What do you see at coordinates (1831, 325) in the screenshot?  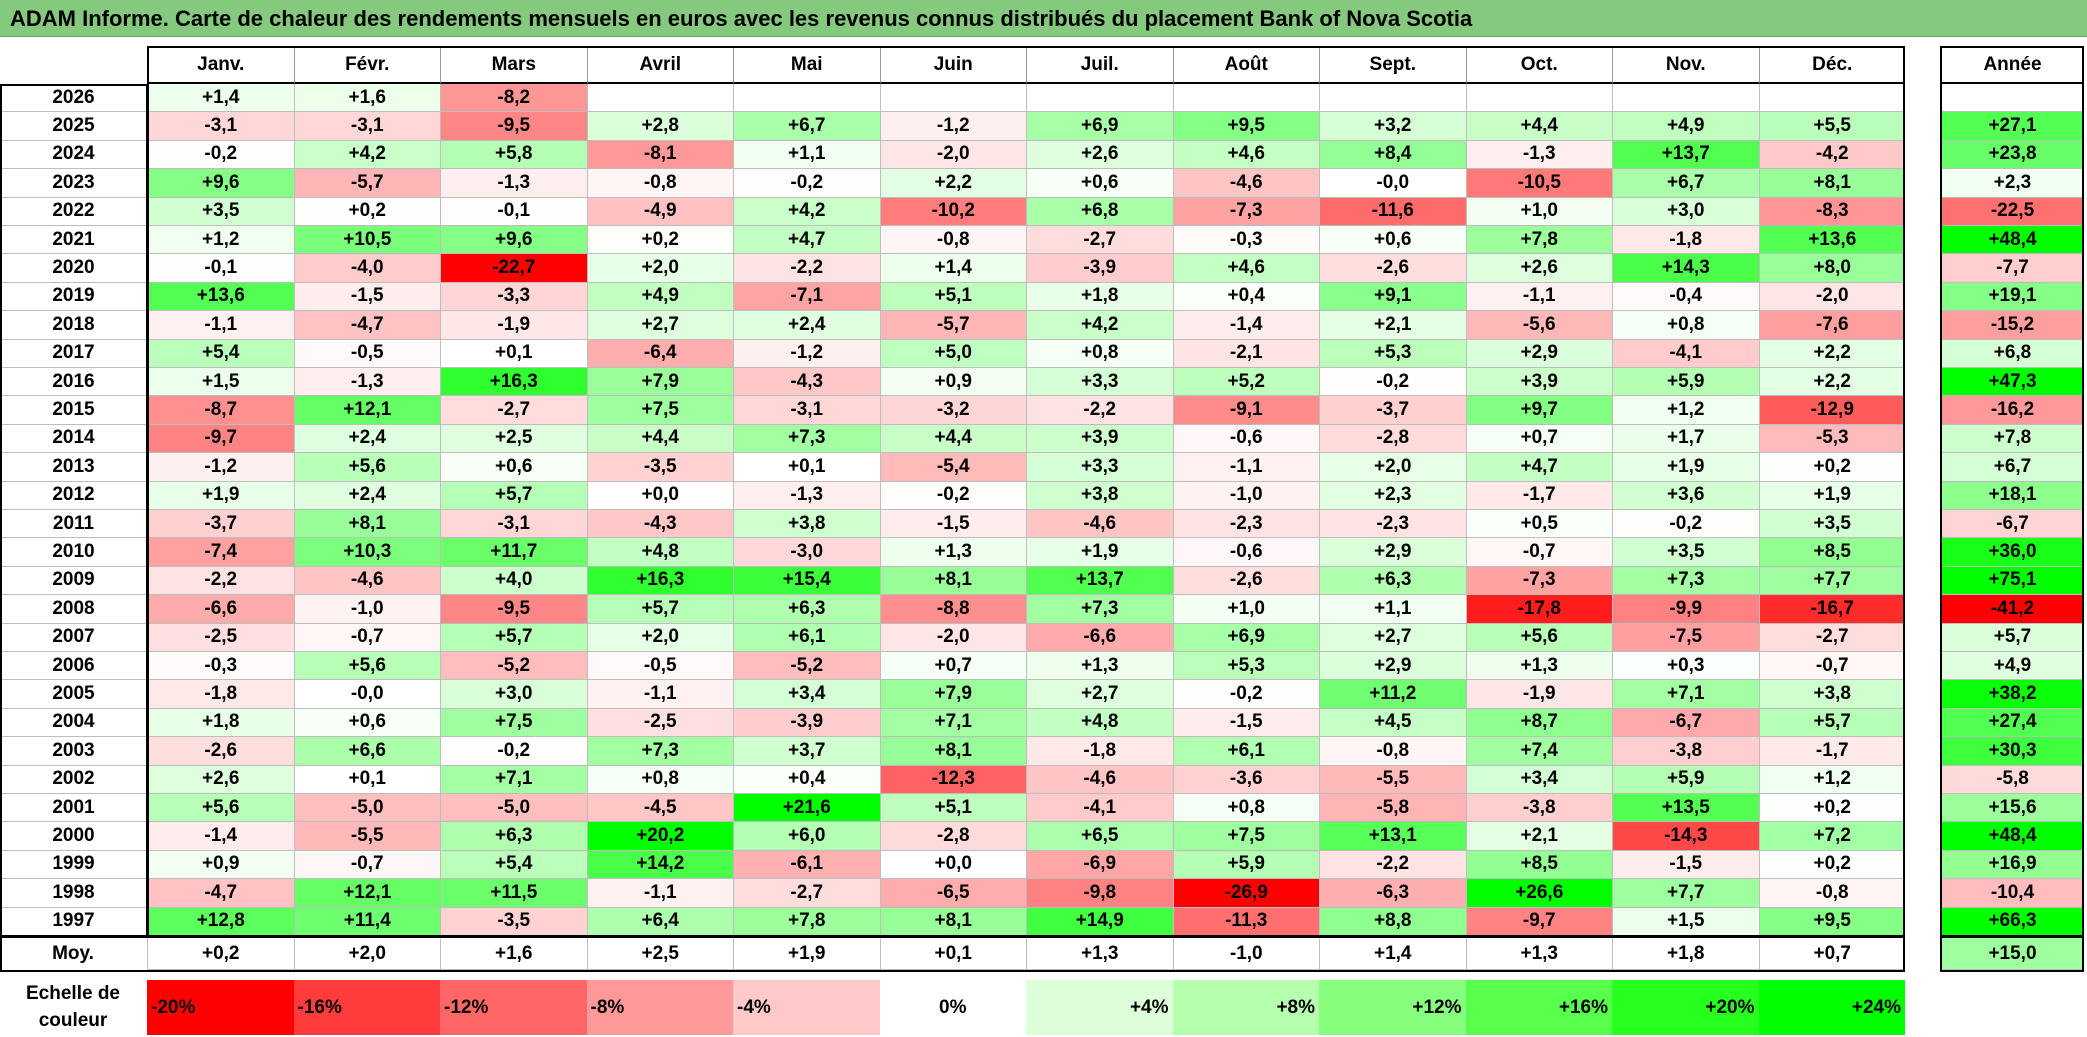 I see `heatmap-cell: -7,6` at bounding box center [1831, 325].